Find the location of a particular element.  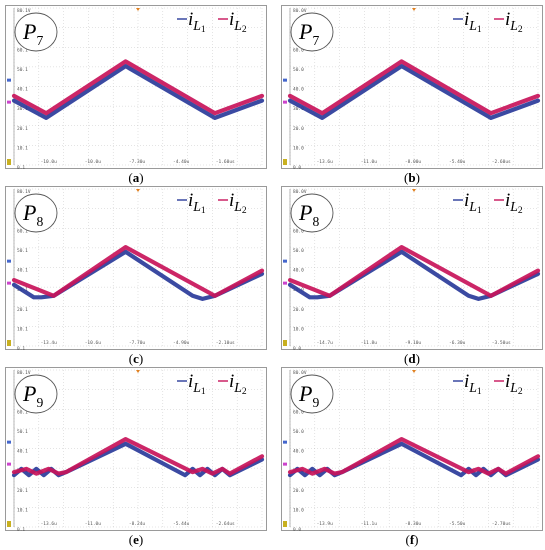

panel-caption: (b) is located at coordinates (412, 177).